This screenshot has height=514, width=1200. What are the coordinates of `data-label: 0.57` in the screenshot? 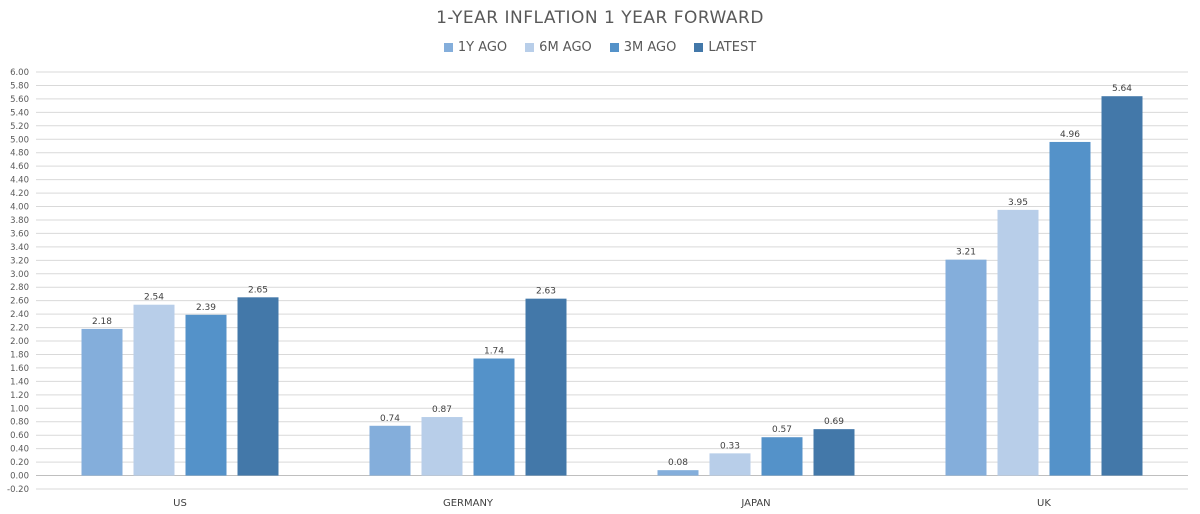 It's located at (782, 430).